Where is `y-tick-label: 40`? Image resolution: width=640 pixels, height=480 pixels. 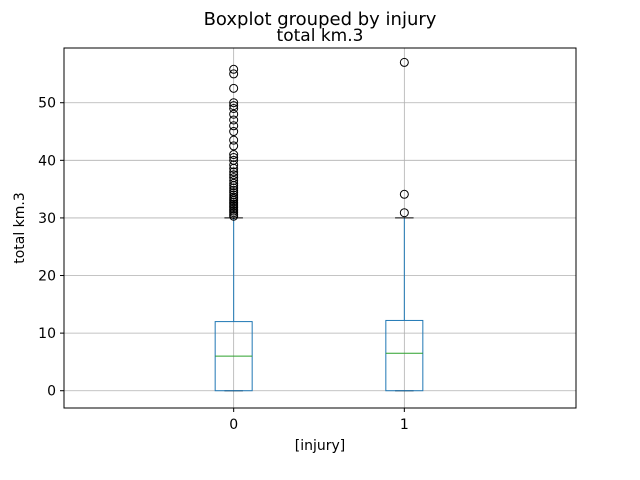 y-tick-label: 40 is located at coordinates (47, 161).